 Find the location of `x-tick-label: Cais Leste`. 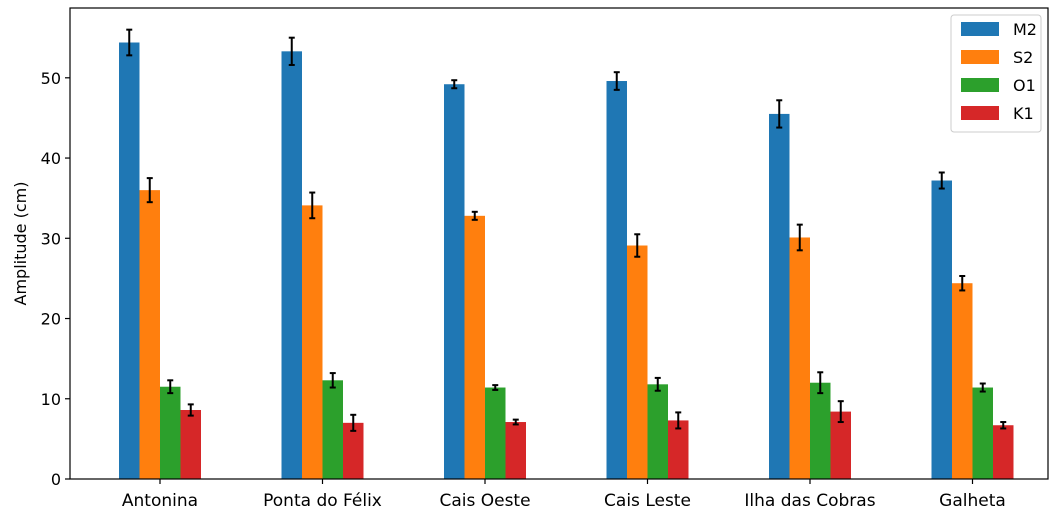

x-tick-label: Cais Leste is located at coordinates (647, 501).